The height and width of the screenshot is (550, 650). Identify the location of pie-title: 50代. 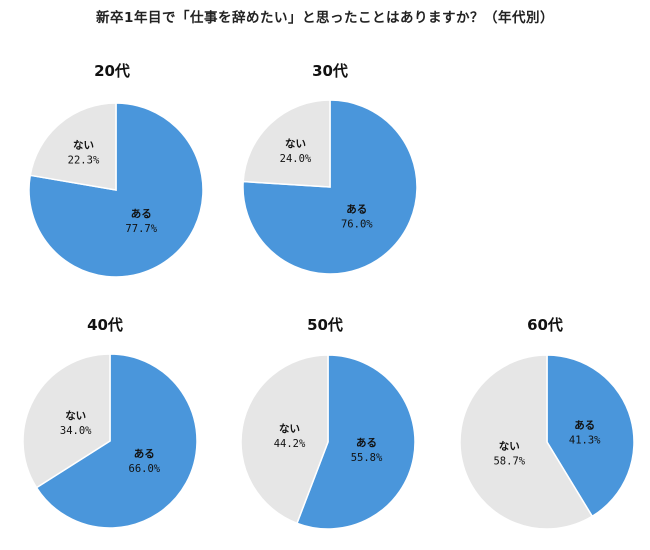
(325, 325).